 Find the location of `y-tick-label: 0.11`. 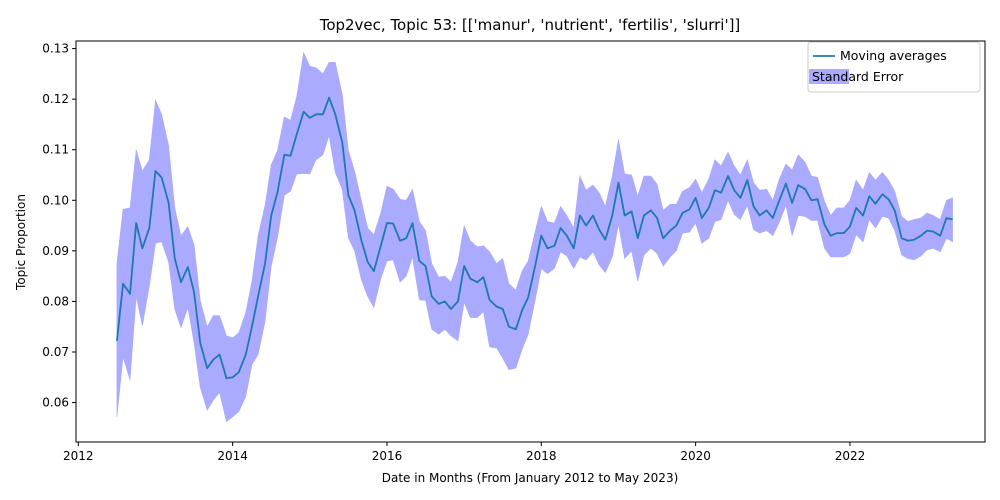

y-tick-label: 0.11 is located at coordinates (55, 150).